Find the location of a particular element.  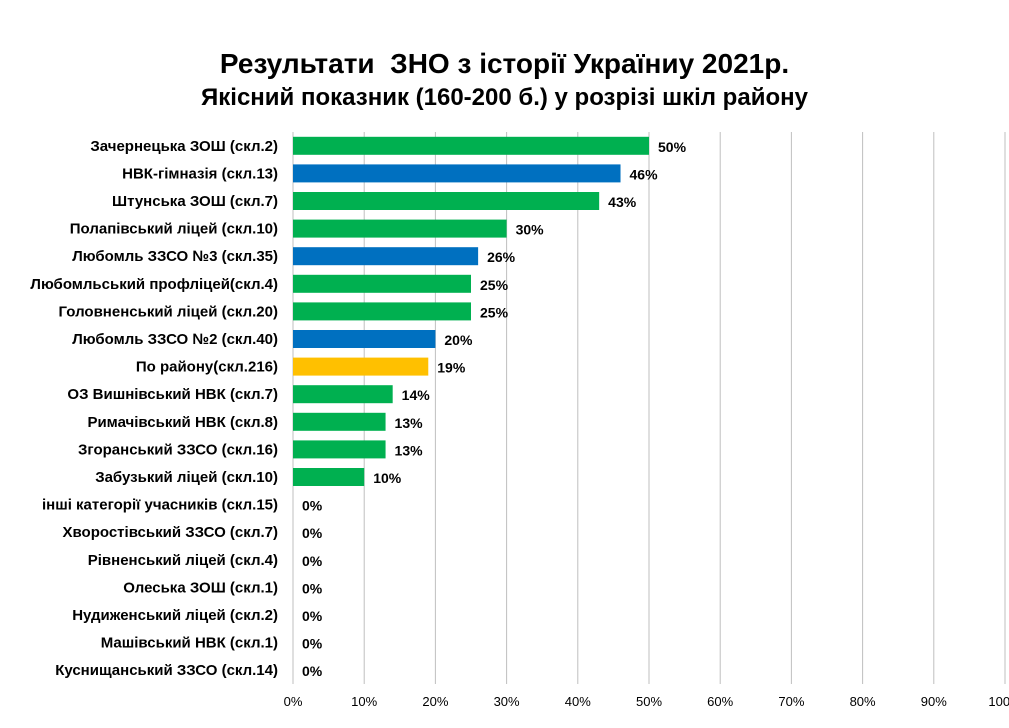

category-label: Хворостівський ЗЗСО (скл.7) is located at coordinates (170, 532).